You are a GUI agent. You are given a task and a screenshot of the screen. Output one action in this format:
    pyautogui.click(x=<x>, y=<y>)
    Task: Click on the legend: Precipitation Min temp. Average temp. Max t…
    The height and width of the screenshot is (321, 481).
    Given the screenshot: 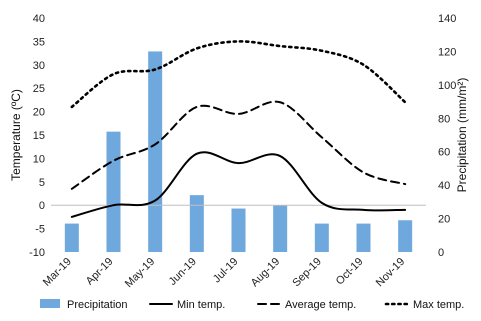 What is the action you would take?
    pyautogui.click(x=252, y=305)
    